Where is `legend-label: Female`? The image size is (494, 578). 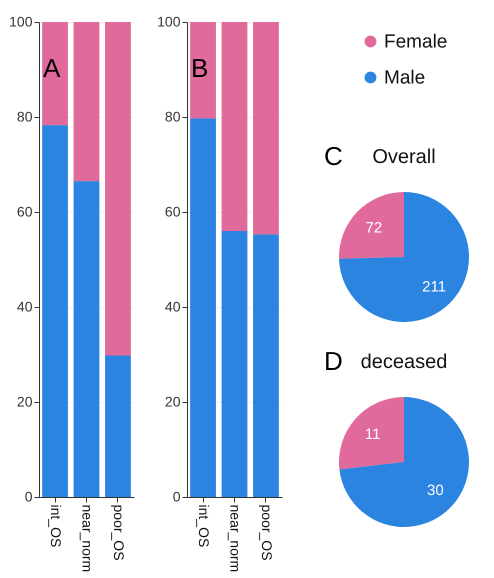 legend-label: Female is located at coordinates (416, 42).